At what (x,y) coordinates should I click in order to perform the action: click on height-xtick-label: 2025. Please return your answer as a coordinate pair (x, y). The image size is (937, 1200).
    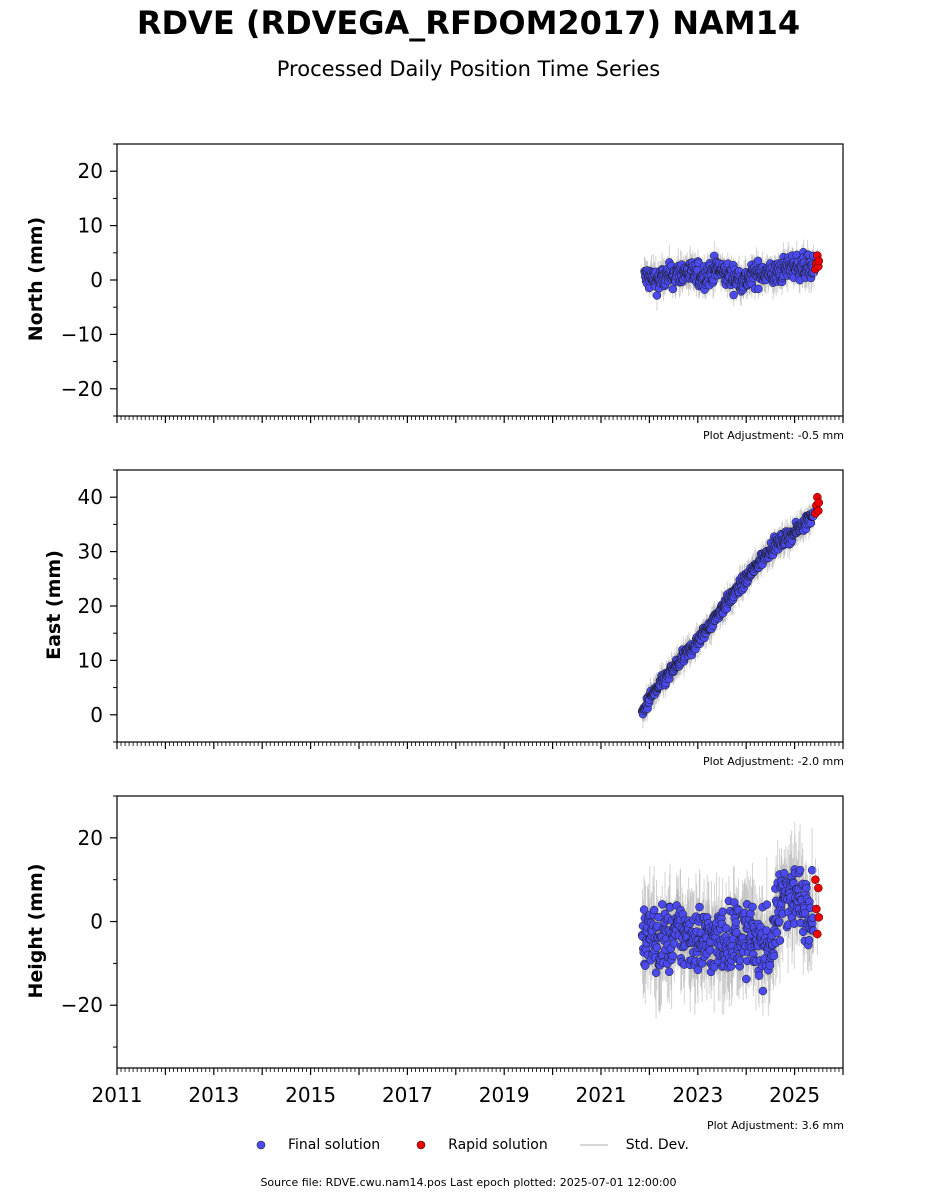
    Looking at the image, I should click on (794, 1095).